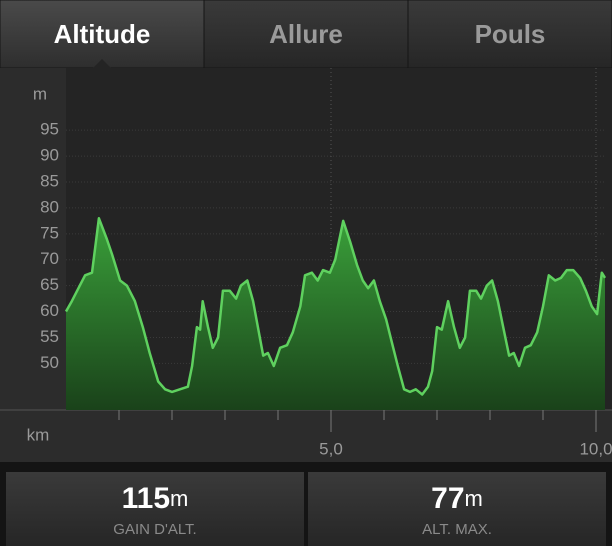  What do you see at coordinates (306, 436) in the screenshot?
I see `x-axis-panel` at bounding box center [306, 436].